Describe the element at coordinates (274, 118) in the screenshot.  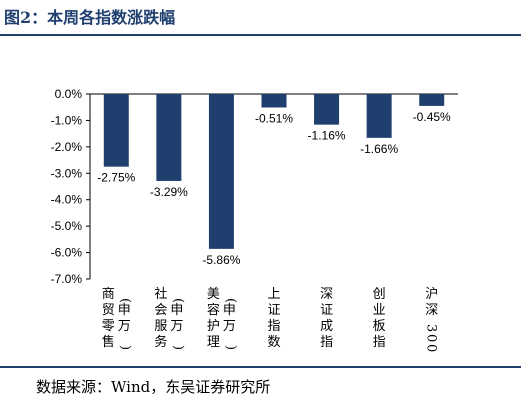
I see `data-label: -0.51%` at that location.